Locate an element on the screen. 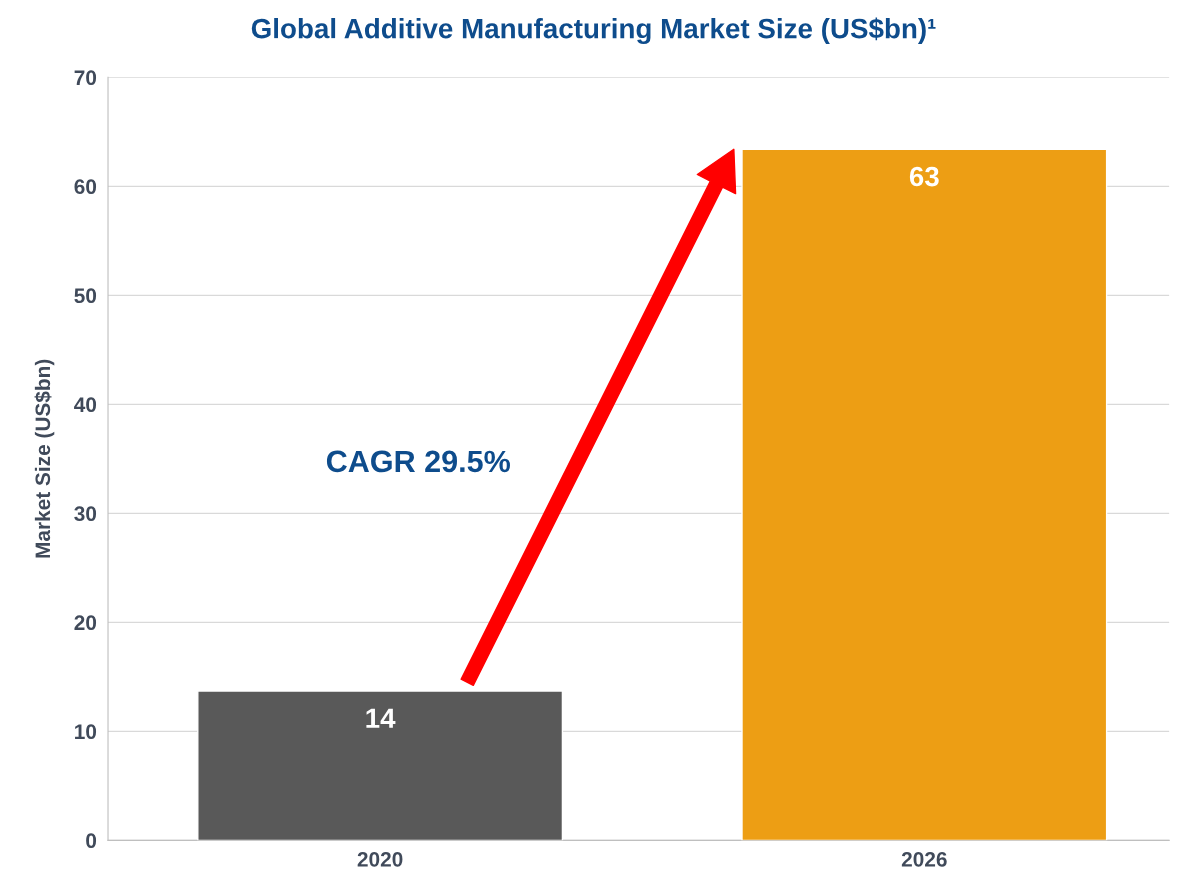  y-tick-label: 20 is located at coordinates (85, 623).